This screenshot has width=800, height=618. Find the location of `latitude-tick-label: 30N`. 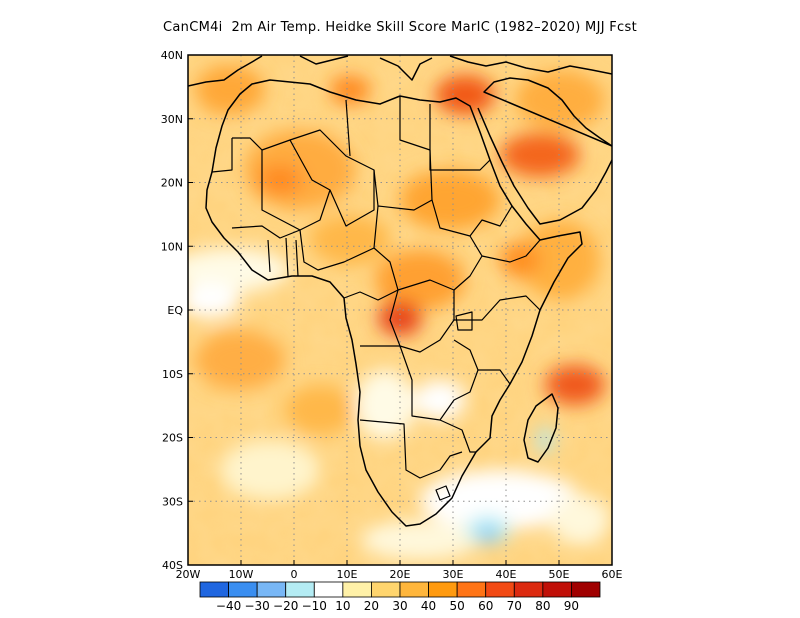

latitude-tick-label: 30N is located at coordinates (172, 119).